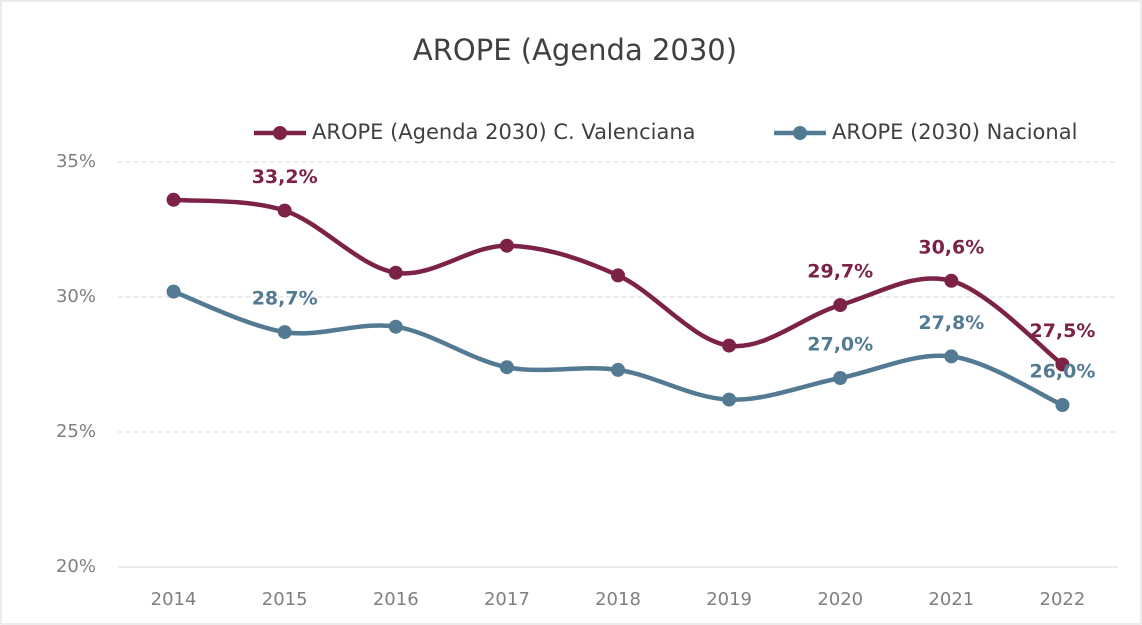 The image size is (1142, 625). What do you see at coordinates (507, 599) in the screenshot?
I see `x-tick-label: 2017` at bounding box center [507, 599].